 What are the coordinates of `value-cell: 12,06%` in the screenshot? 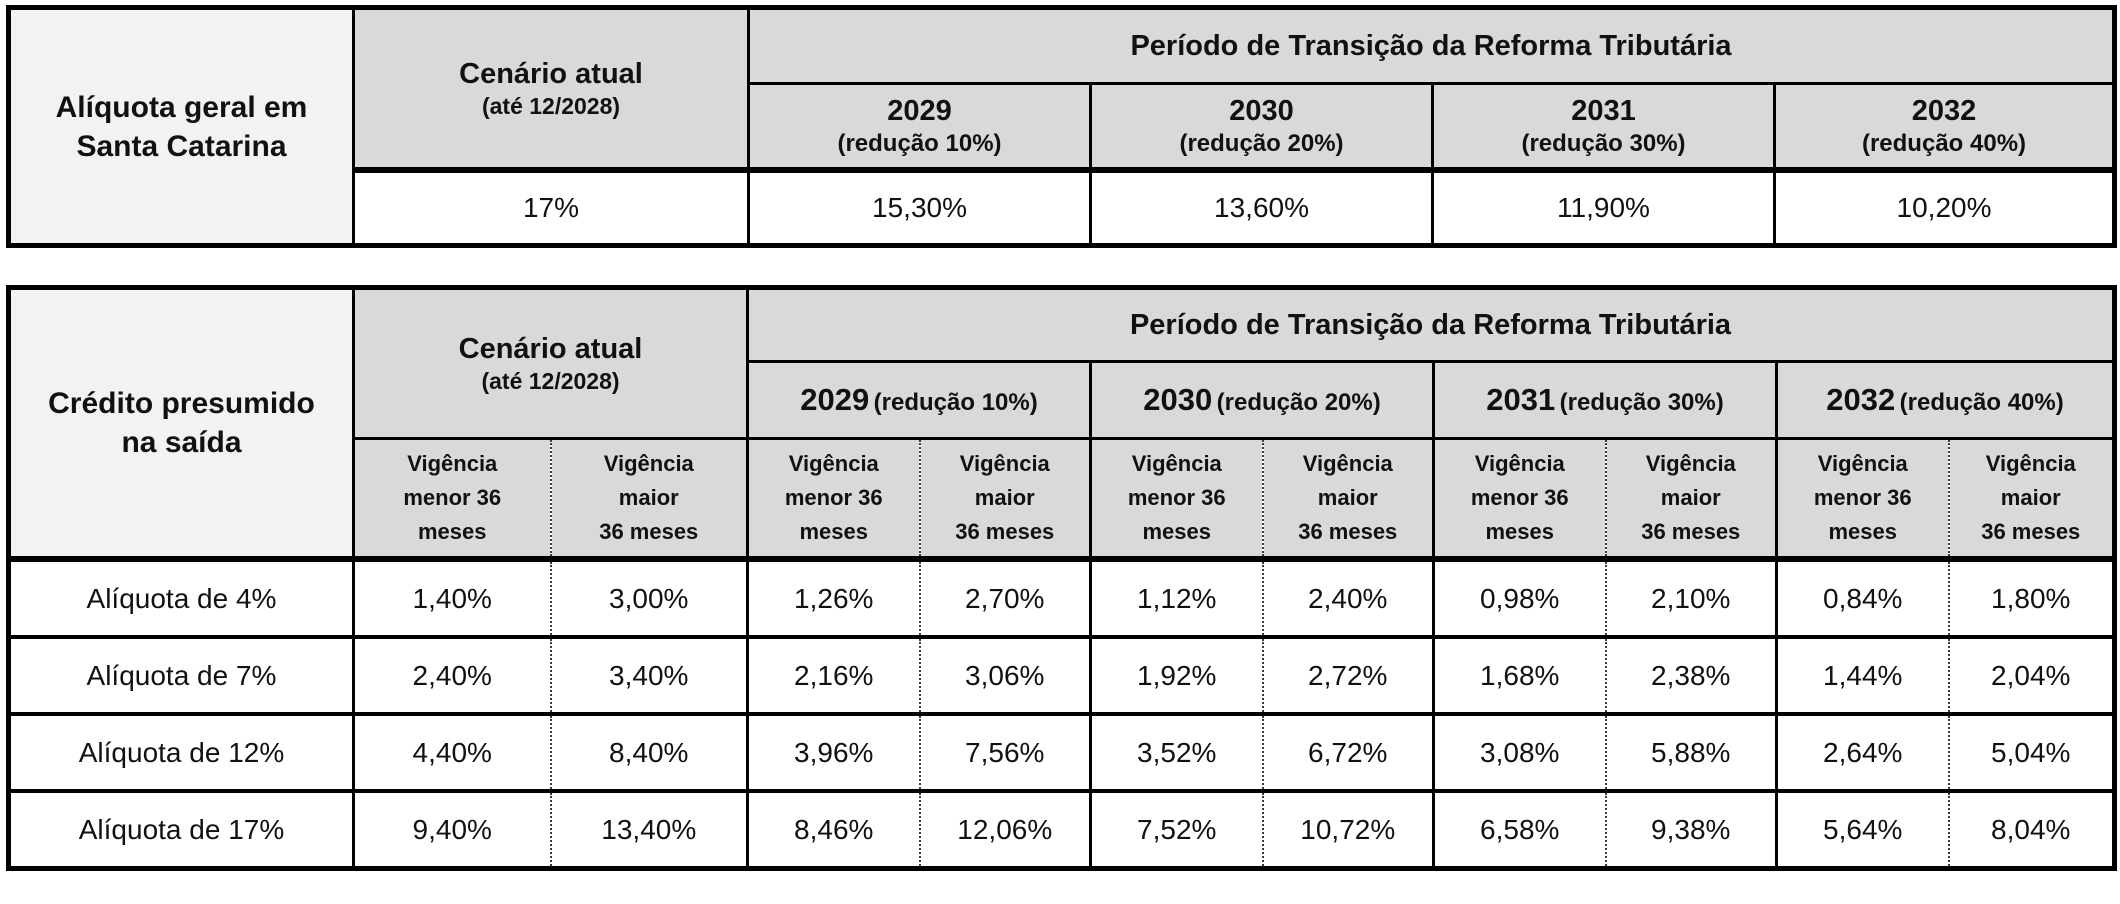 It's located at (1004, 829).